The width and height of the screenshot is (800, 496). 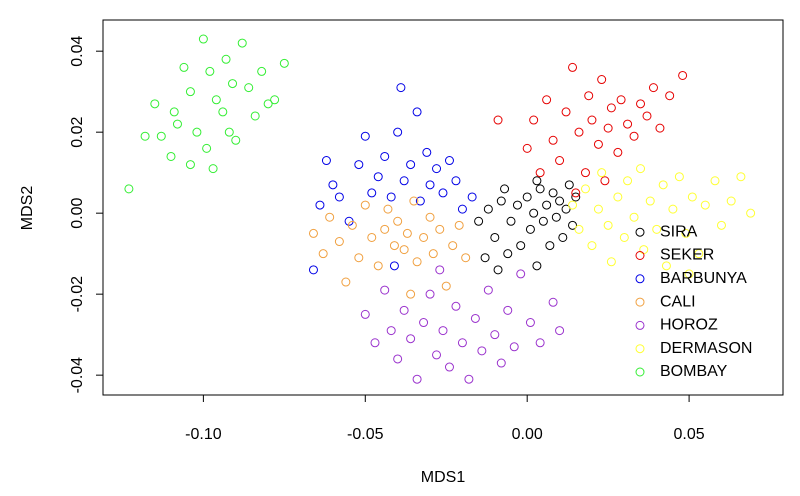 What do you see at coordinates (694, 371) in the screenshot?
I see `legend-label: BOMBAY` at bounding box center [694, 371].